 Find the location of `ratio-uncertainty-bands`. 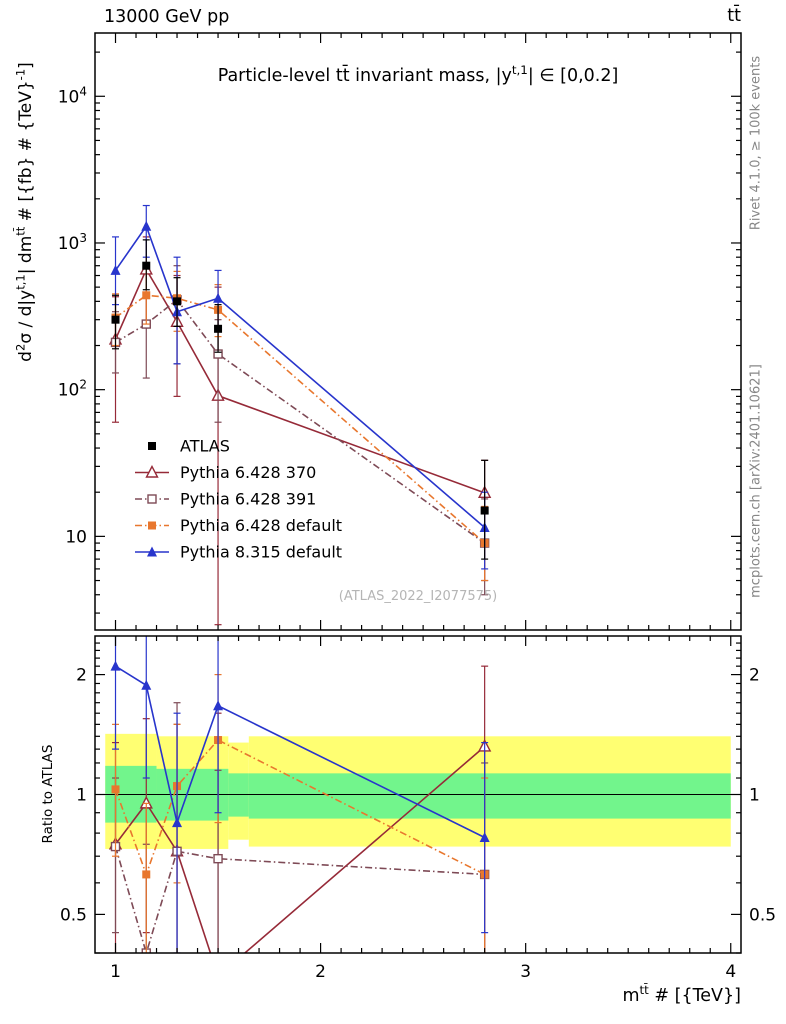

ratio-uncertainty-bands is located at coordinates (418, 791).